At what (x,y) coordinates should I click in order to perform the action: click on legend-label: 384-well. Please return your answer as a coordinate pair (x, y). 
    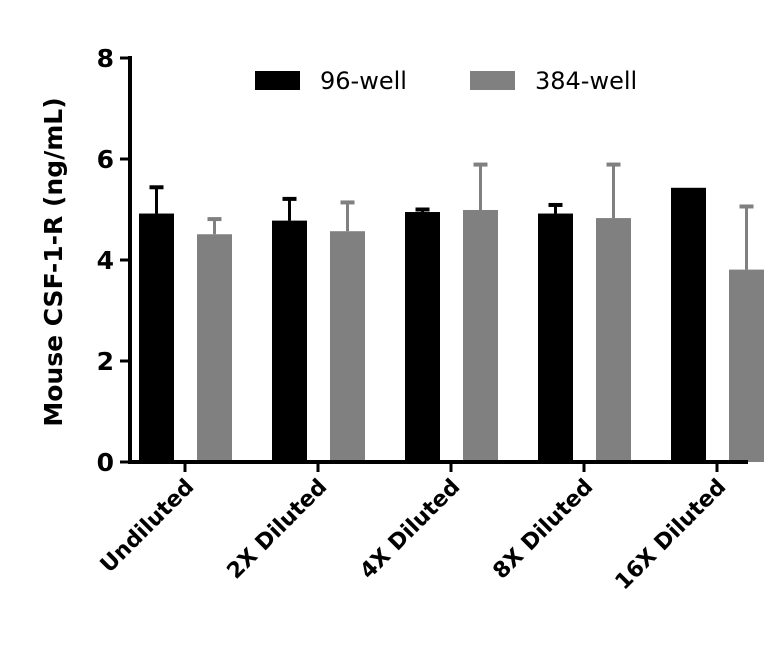
    Looking at the image, I should click on (586, 81).